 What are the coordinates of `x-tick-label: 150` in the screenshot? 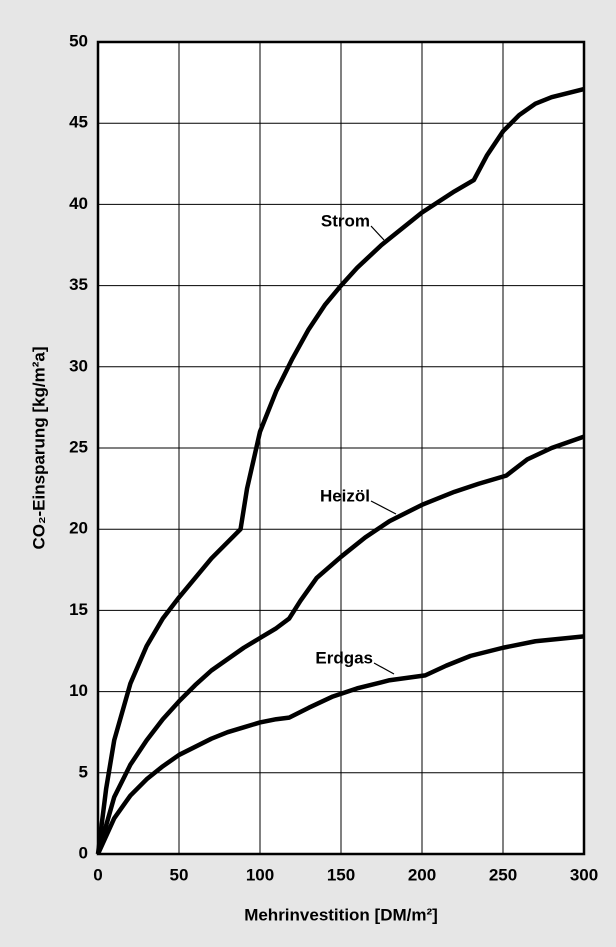 It's located at (341, 874).